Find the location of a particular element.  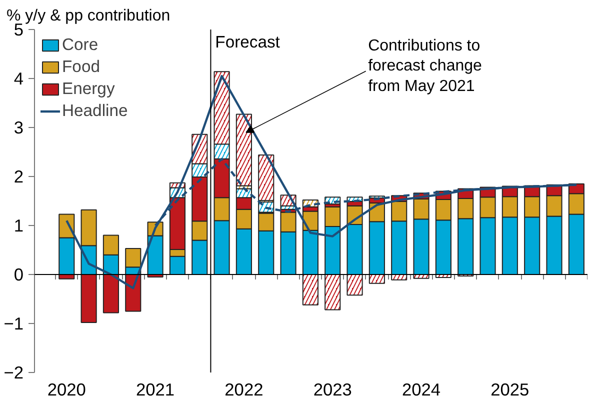

x-tick-label: 2022 is located at coordinates (244, 390).